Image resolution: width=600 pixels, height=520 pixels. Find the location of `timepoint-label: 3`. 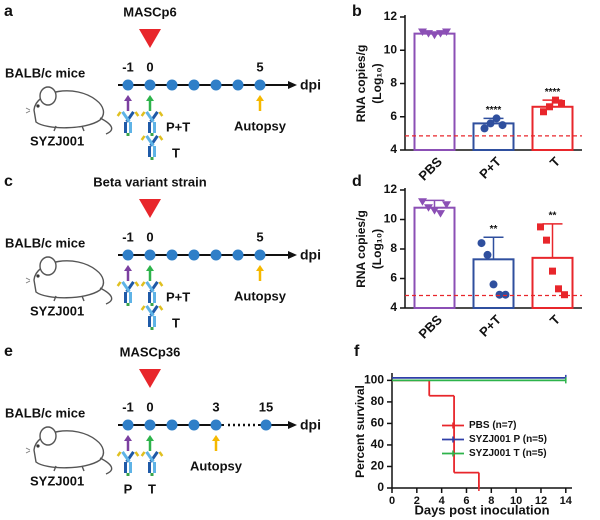

timepoint-label: 3 is located at coordinates (215, 406).